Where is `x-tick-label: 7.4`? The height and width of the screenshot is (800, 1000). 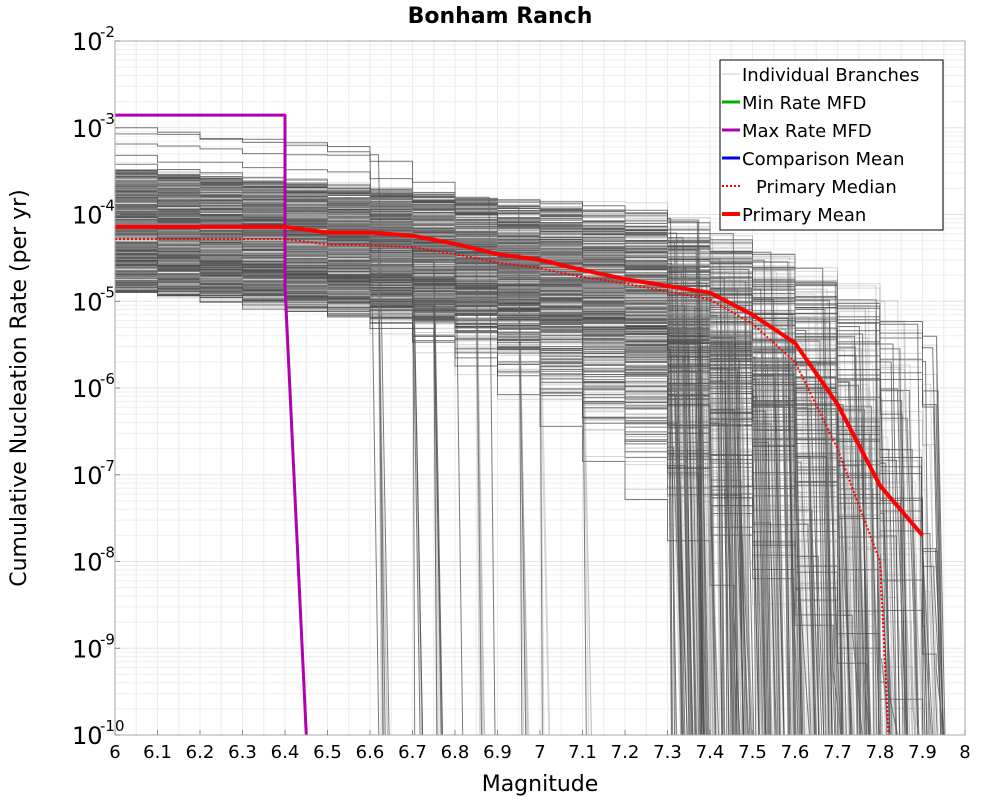
x-tick-label: 7.4 is located at coordinates (710, 752).